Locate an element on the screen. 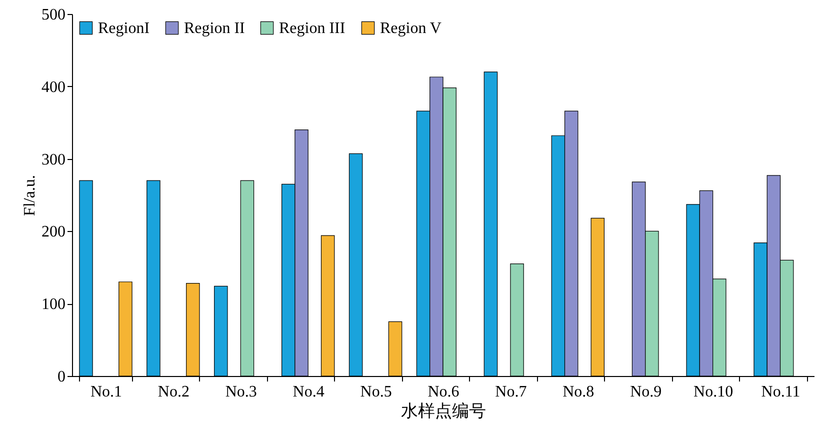 The height and width of the screenshot is (435, 821). y-tick-label: 300 is located at coordinates (54, 159).